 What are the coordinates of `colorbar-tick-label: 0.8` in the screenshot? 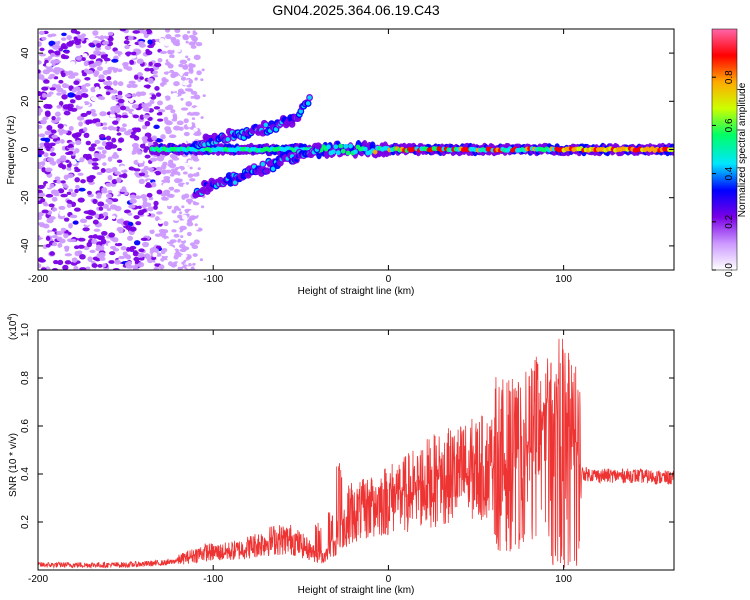 It's located at (729, 77).